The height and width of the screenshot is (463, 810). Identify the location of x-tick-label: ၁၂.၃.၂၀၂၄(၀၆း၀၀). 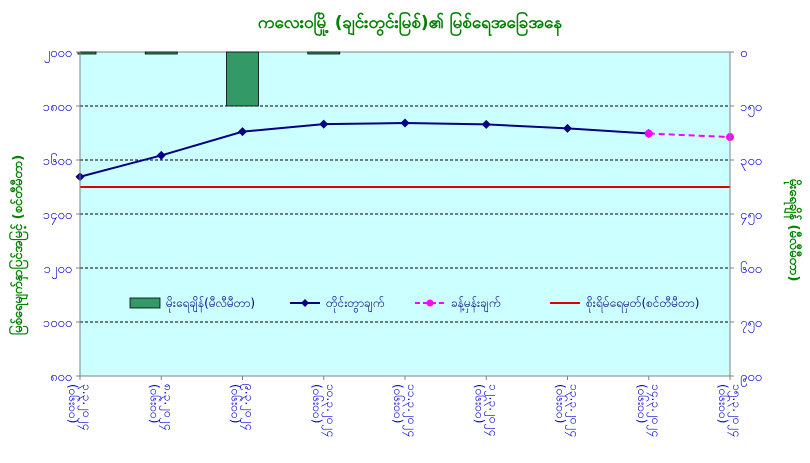
(486, 410).